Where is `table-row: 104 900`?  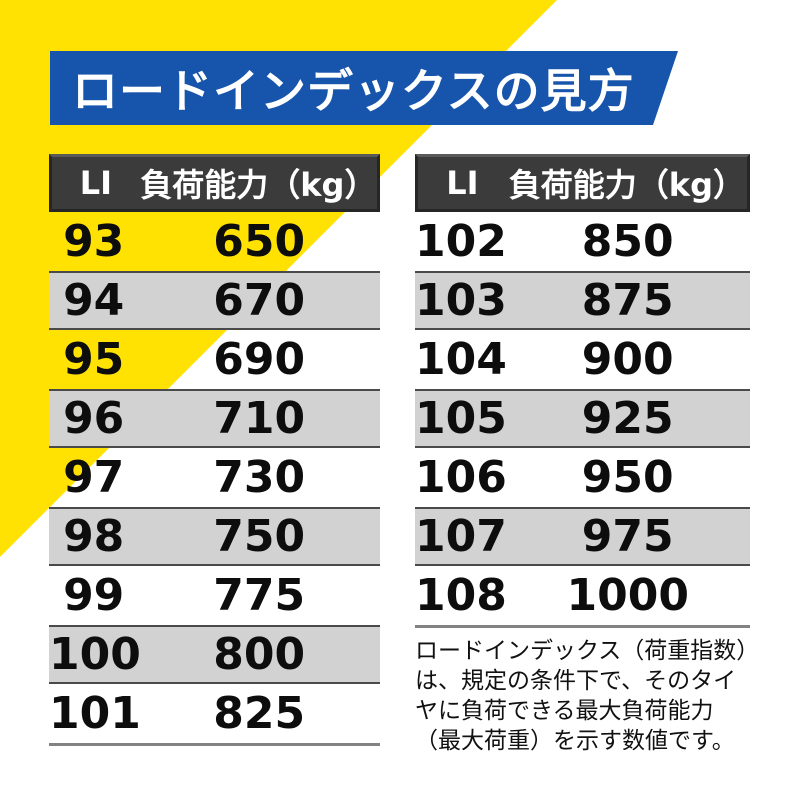 table-row: 104 900 is located at coordinates (582, 359).